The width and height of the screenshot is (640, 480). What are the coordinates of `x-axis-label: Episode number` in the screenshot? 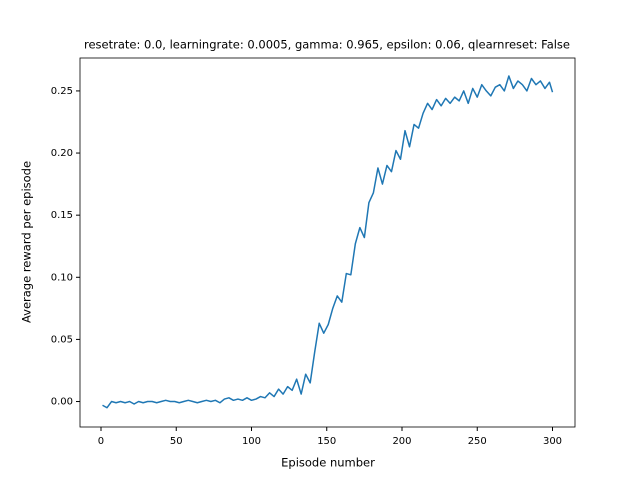 It's located at (328, 463).